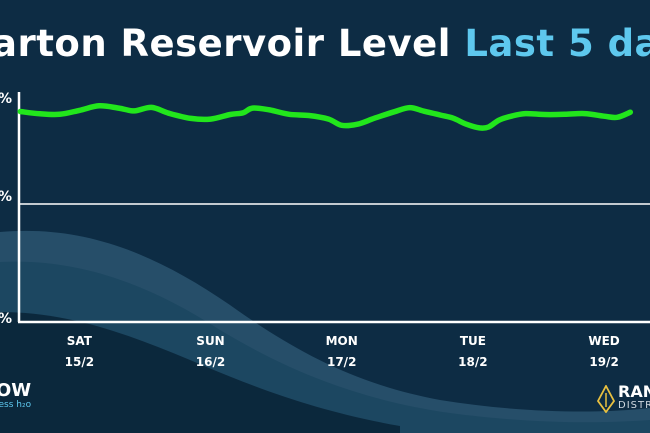  What do you see at coordinates (80, 341) in the screenshot?
I see `x-tick-day-0: SAT` at bounding box center [80, 341].